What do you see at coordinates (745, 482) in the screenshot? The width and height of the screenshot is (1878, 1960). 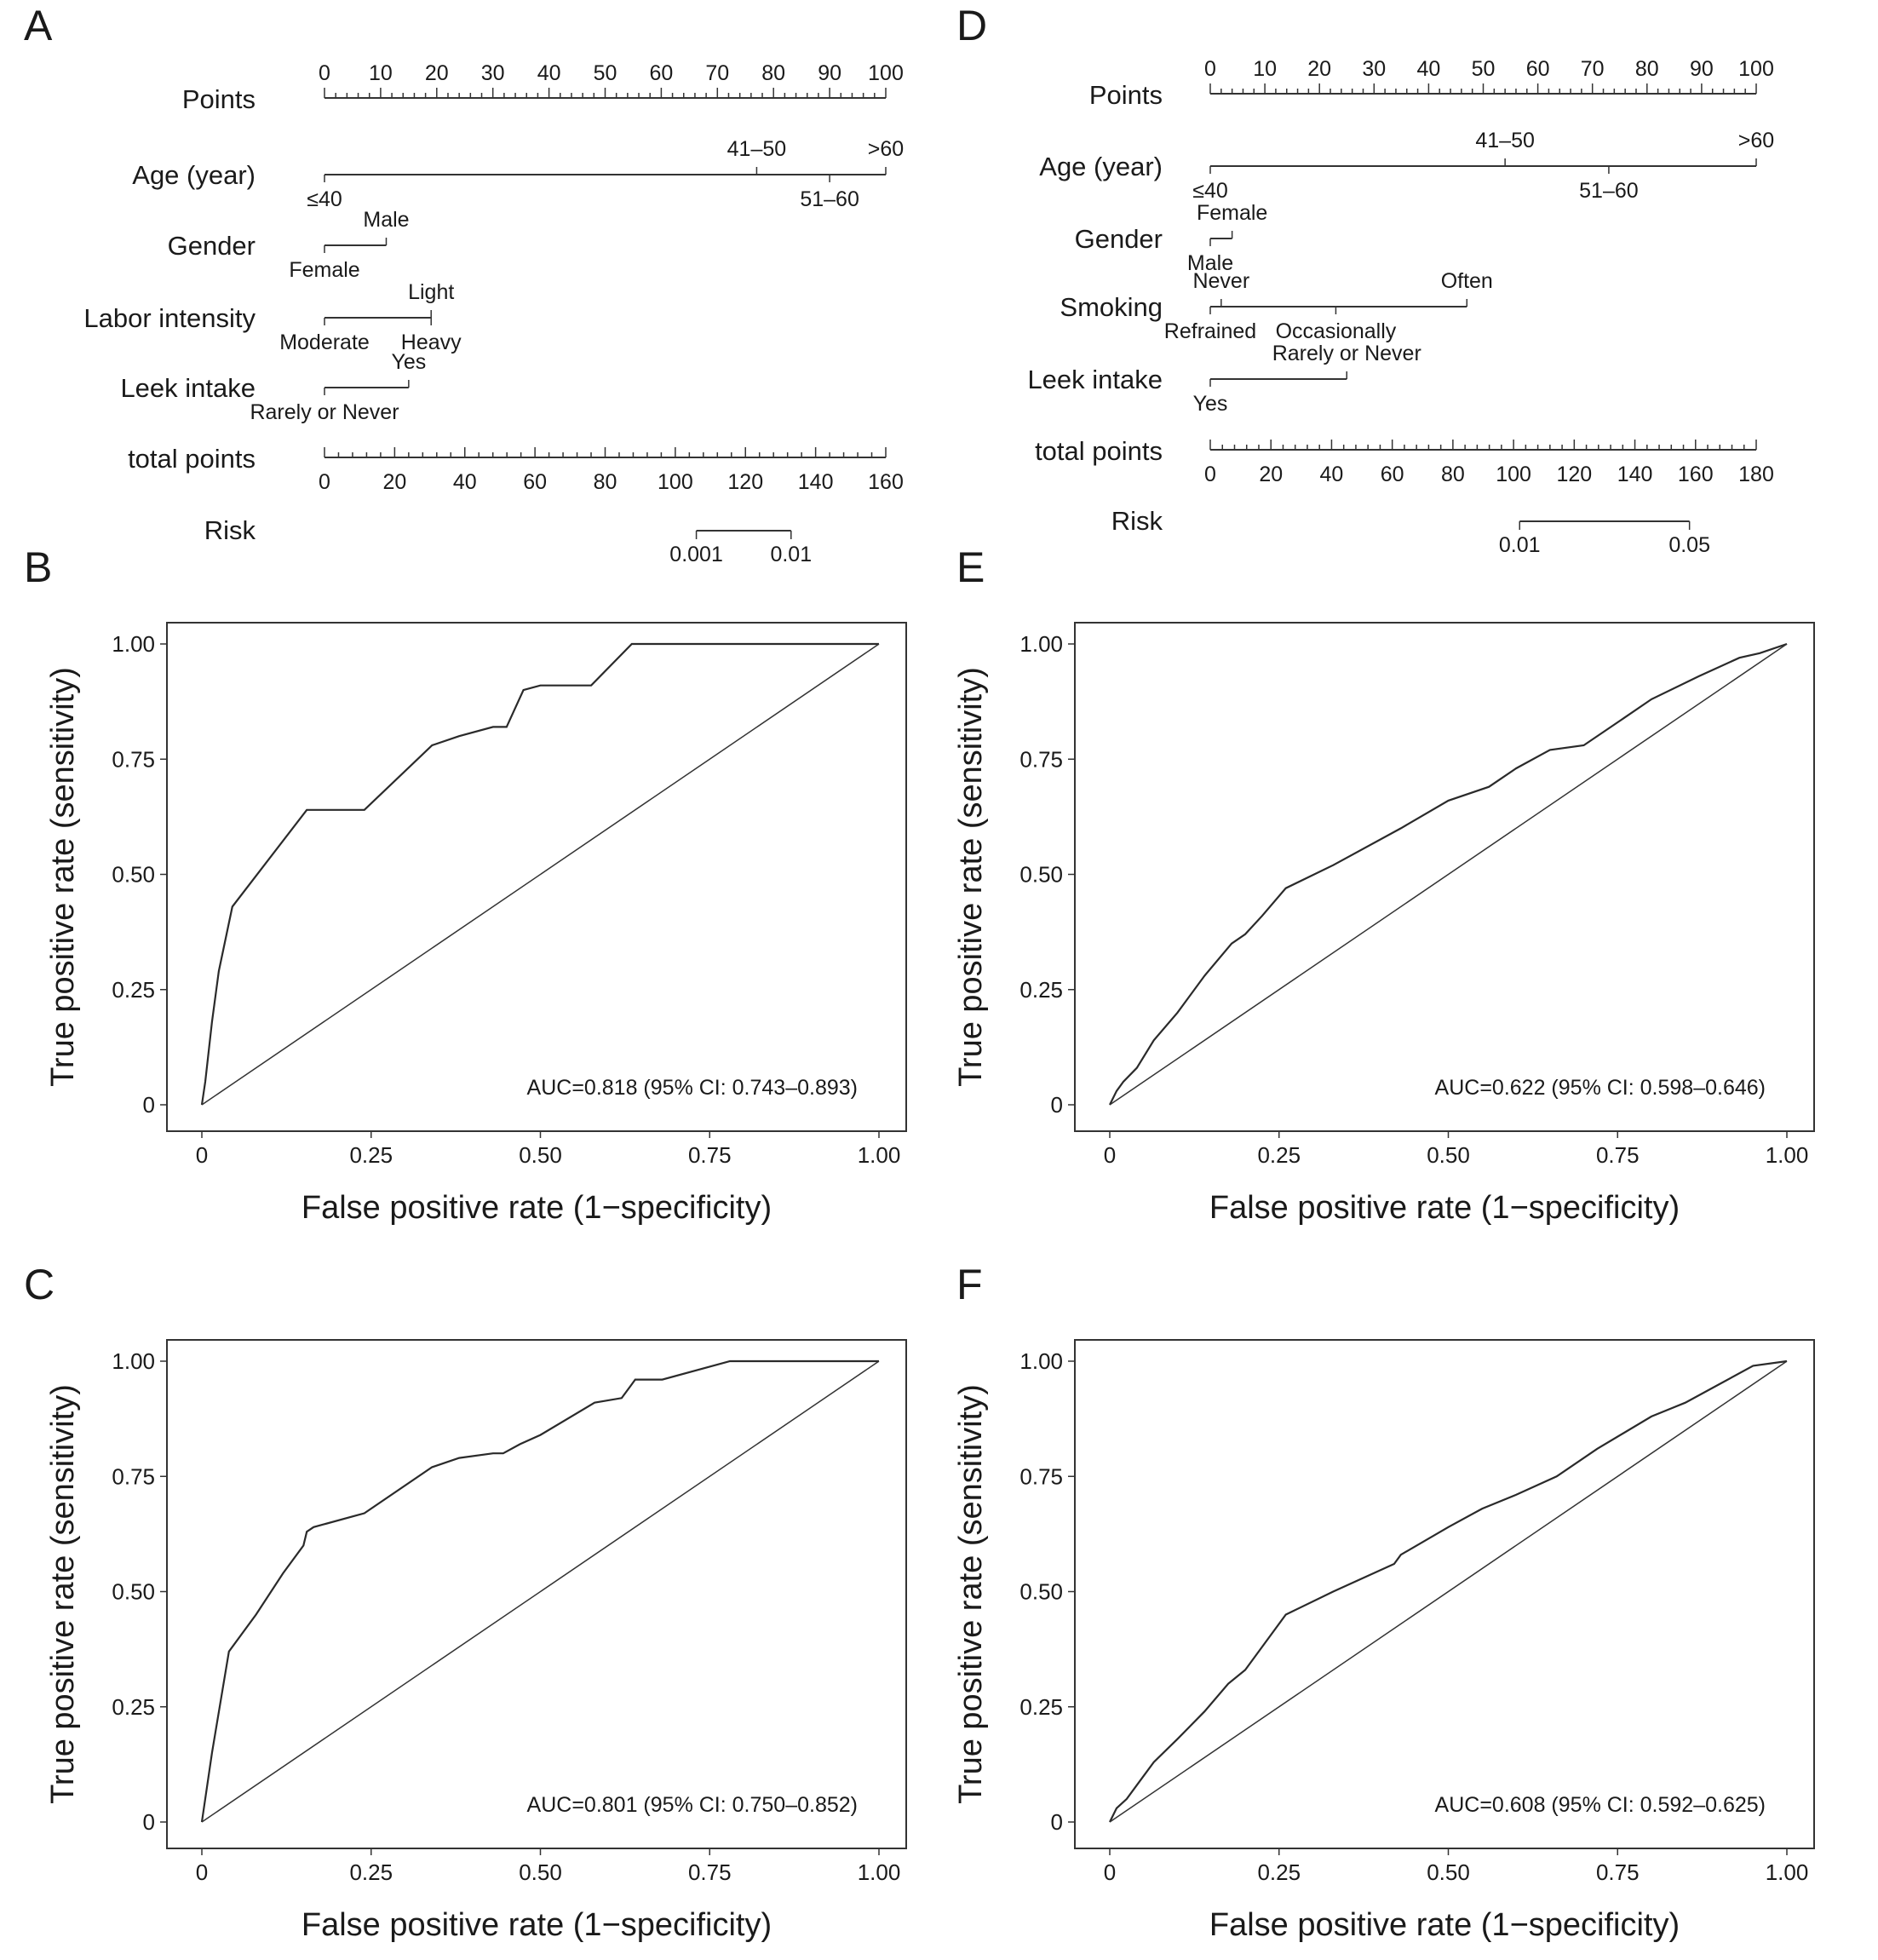 I see `total-points-tick-label: 120` at bounding box center [745, 482].